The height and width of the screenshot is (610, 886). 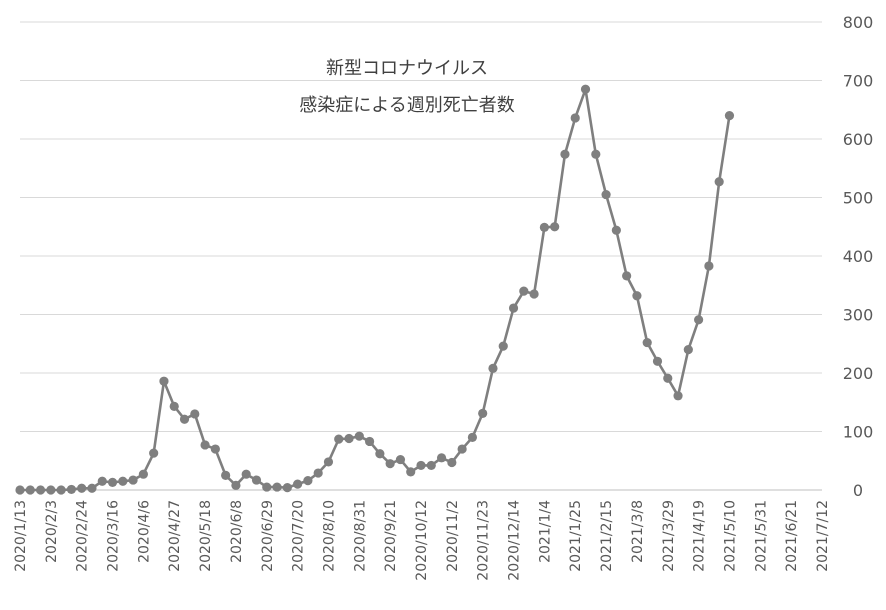 I want to click on x-tick-label: 2021/4/19, so click(x=700, y=536).